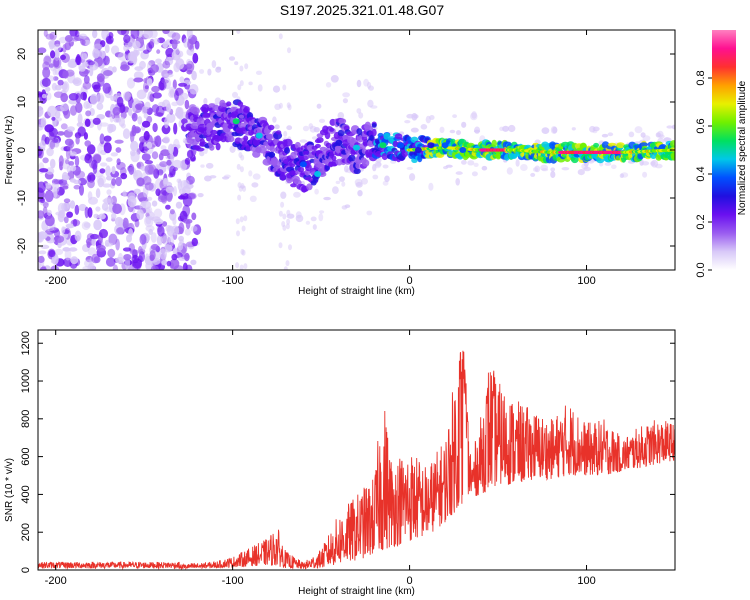 Image resolution: width=750 pixels, height=600 pixels. What do you see at coordinates (9, 490) in the screenshot?
I see `snr-y-axis-label: SNR (10 * v/v)` at bounding box center [9, 490].